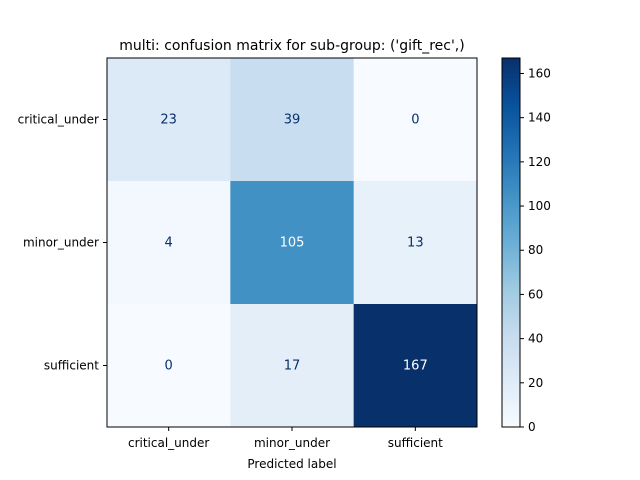  I want to click on y-axis-ticks: critical_under minor_under sufficient, so click(62, 243).